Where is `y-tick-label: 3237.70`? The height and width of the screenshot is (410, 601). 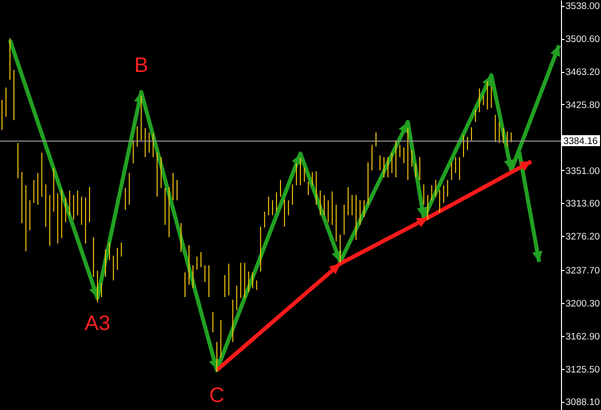
y-tick-label: 3237.70 is located at coordinates (583, 271).